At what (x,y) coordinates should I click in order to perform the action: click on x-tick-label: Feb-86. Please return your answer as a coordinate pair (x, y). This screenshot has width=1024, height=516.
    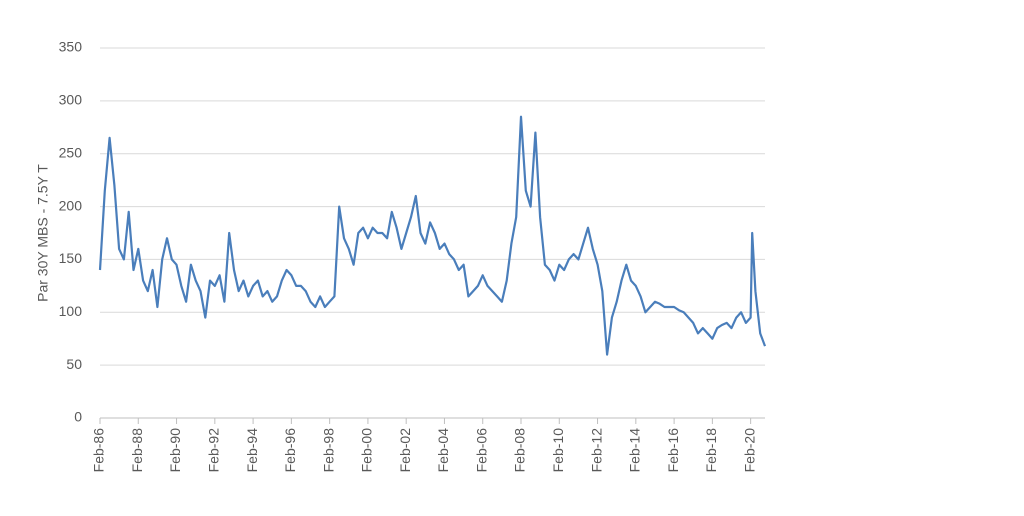
    Looking at the image, I should click on (99, 450).